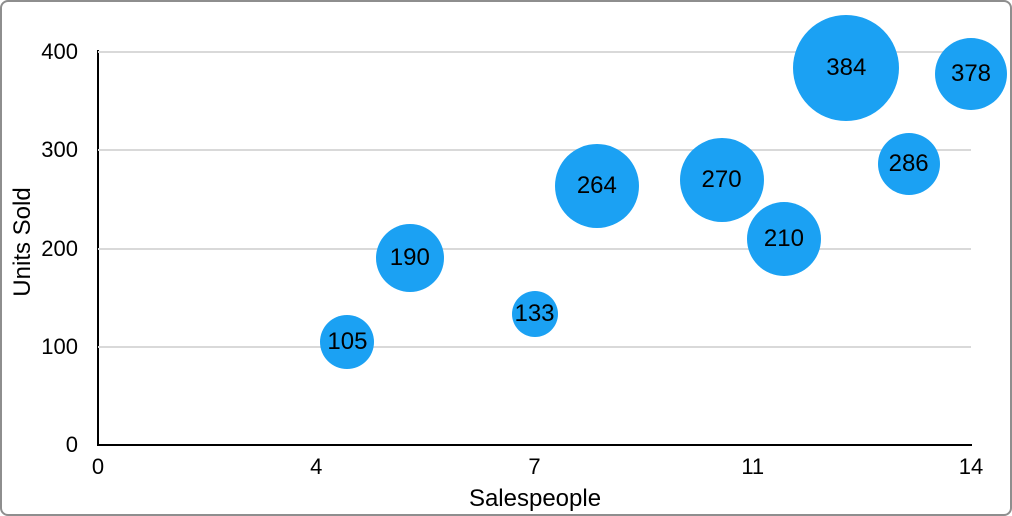 Image resolution: width=1012 pixels, height=516 pixels. What do you see at coordinates (316, 466) in the screenshot?
I see `x-tick-label: 4` at bounding box center [316, 466].